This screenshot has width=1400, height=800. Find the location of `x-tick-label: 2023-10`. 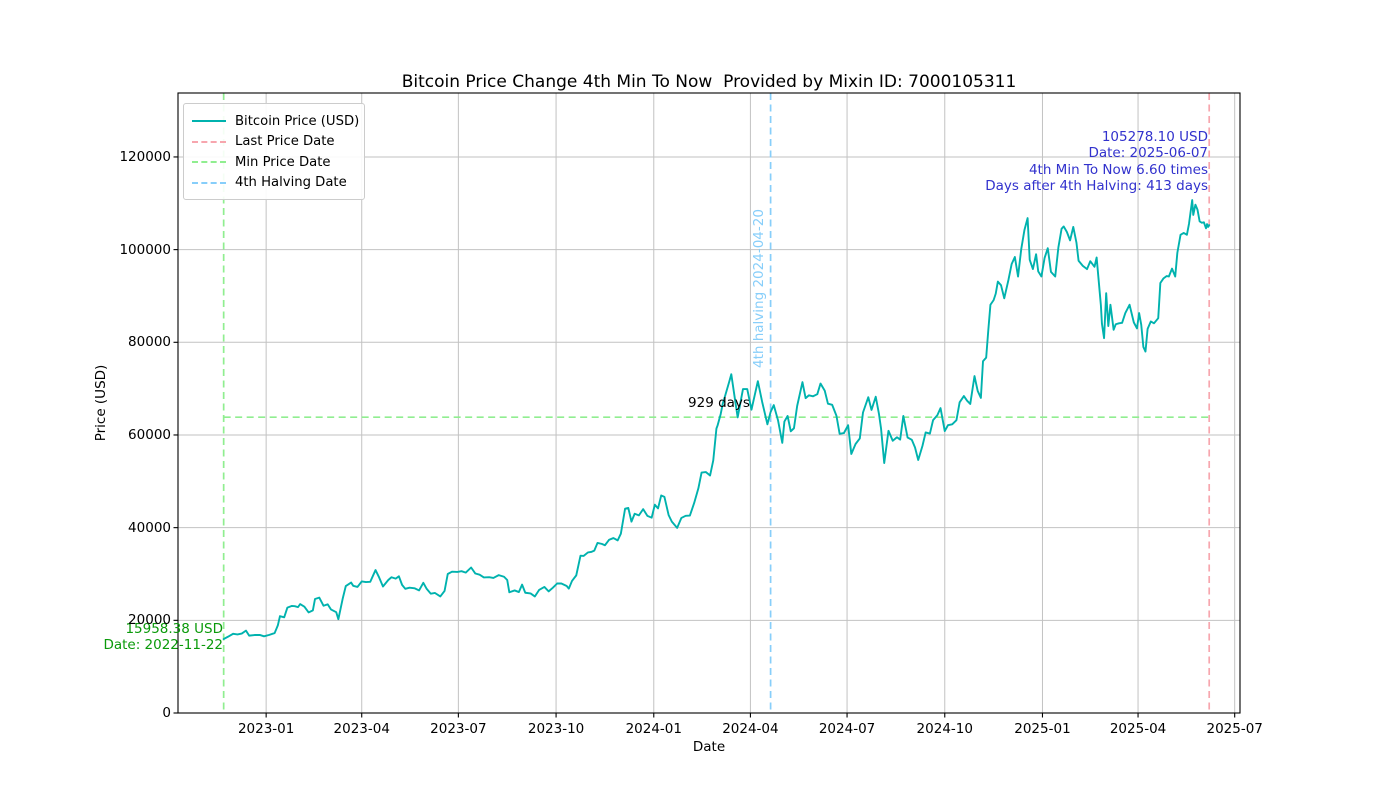

x-tick-label: 2023-10 is located at coordinates (556, 729).